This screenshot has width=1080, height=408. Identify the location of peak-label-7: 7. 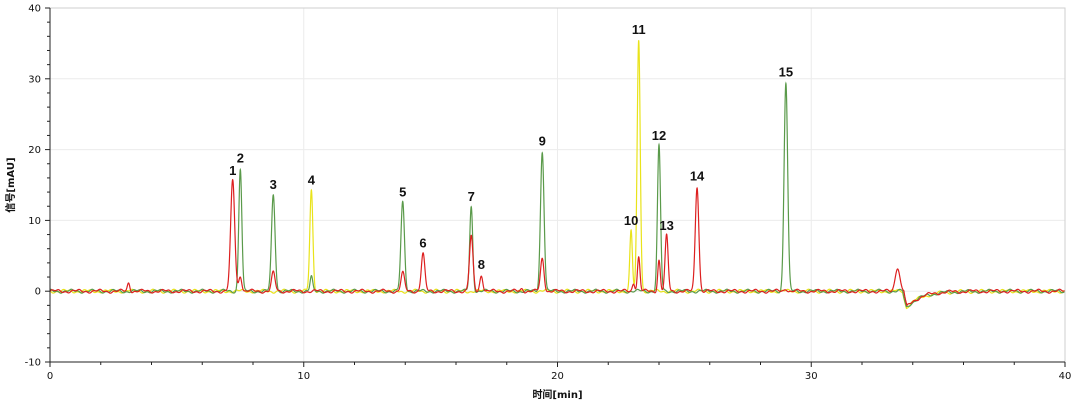
(471, 196).